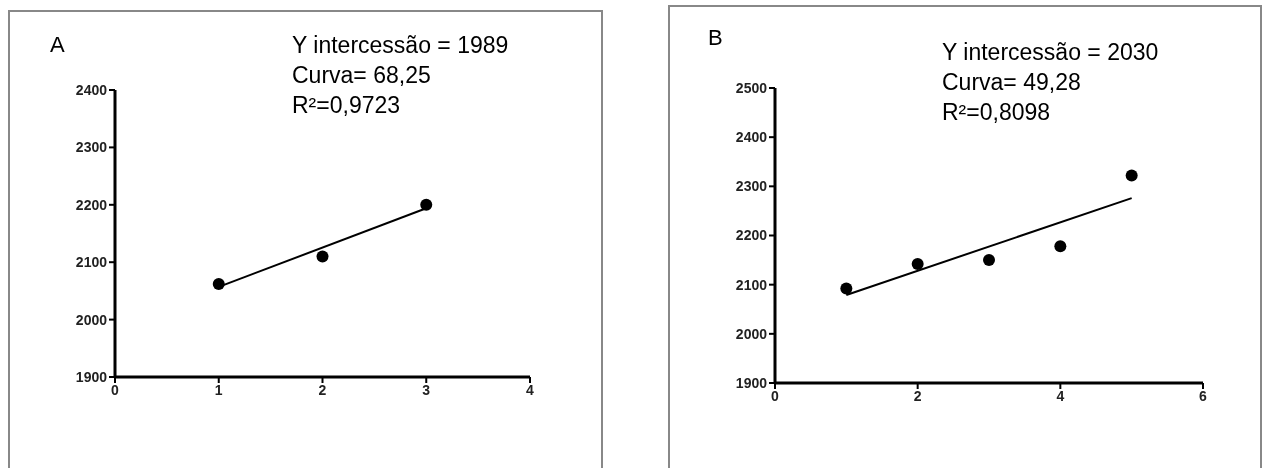  What do you see at coordinates (1012, 82) in the screenshot?
I see `annotation: Curva= 49,28` at bounding box center [1012, 82].